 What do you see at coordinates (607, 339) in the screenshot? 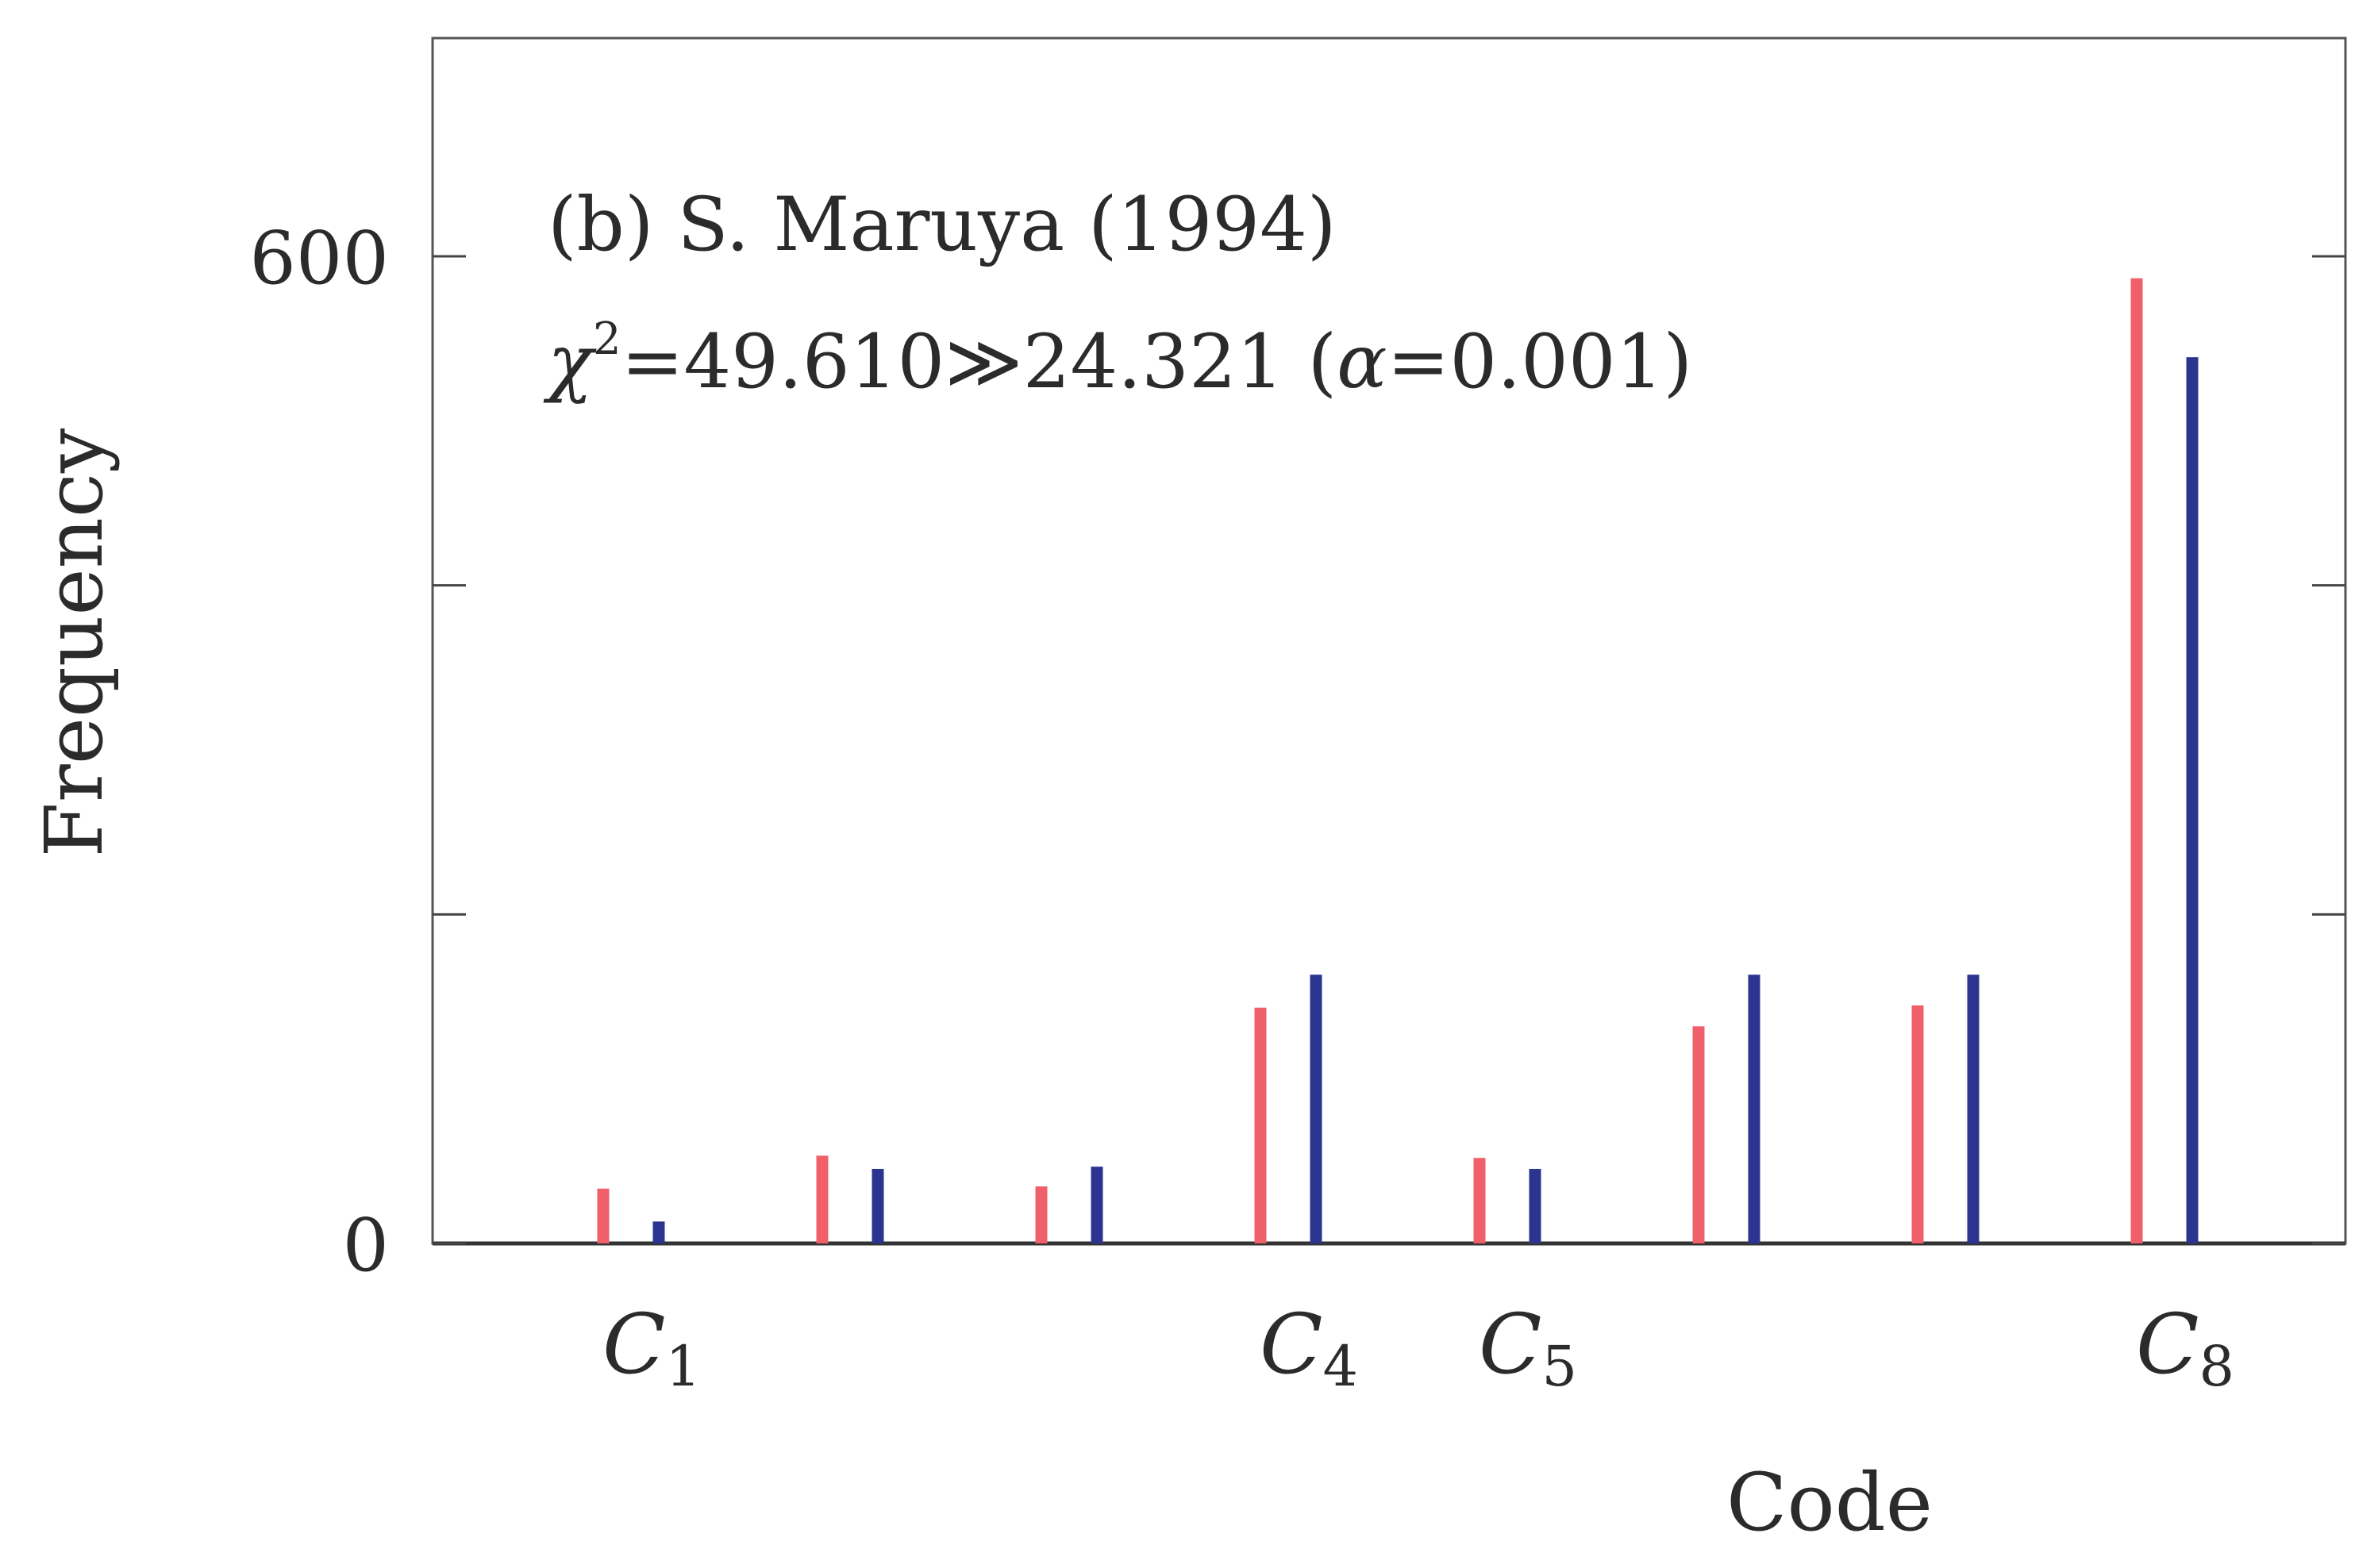
I see `chi-superscript: 2` at bounding box center [607, 339].